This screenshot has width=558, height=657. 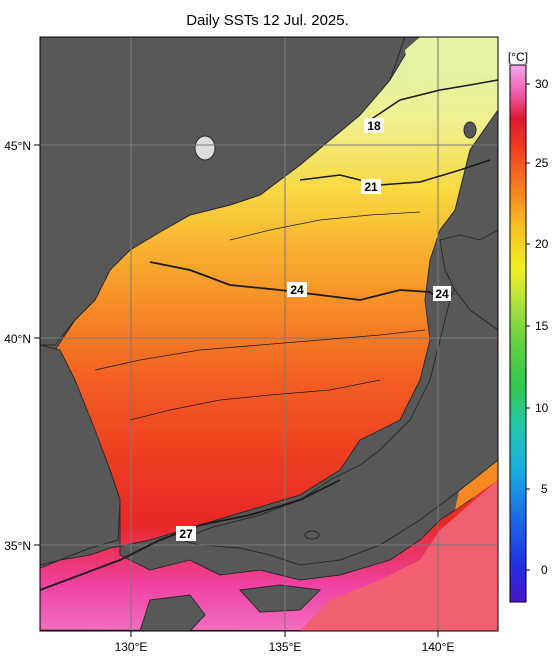 I want to click on contour-label-27: 27, so click(x=186, y=533).